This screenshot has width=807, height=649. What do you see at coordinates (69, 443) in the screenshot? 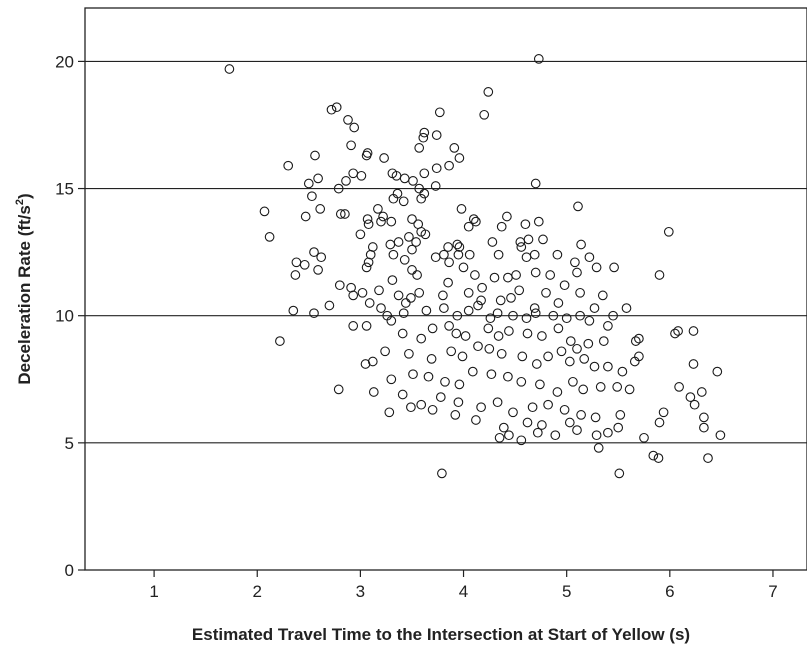
I see `y-tick-label-5: 5` at bounding box center [69, 443].